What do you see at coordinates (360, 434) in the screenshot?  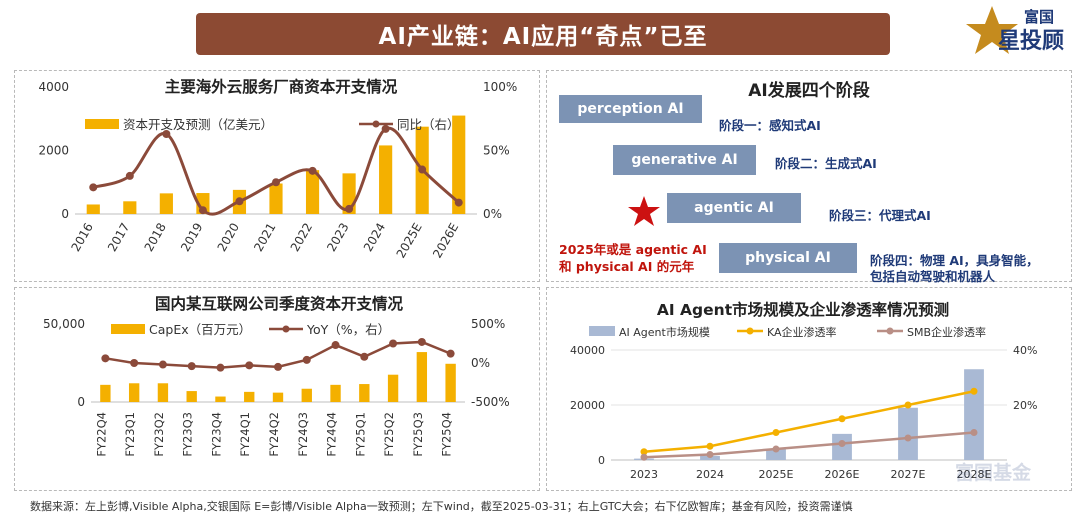 I see `x-tick-label: FY25Q1` at bounding box center [360, 434].